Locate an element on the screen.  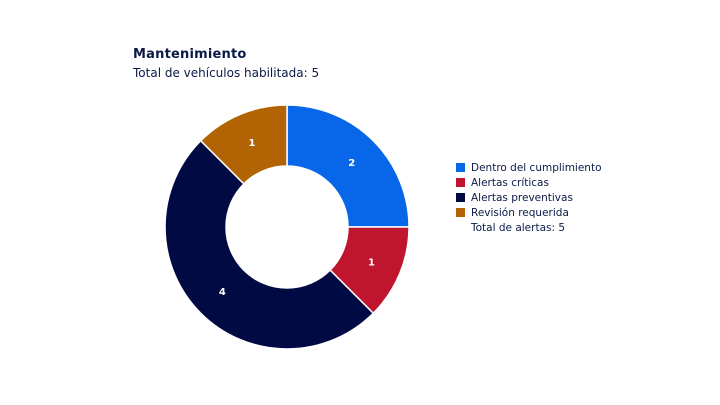
donut-slice-label-3: 1 is located at coordinates (252, 143).